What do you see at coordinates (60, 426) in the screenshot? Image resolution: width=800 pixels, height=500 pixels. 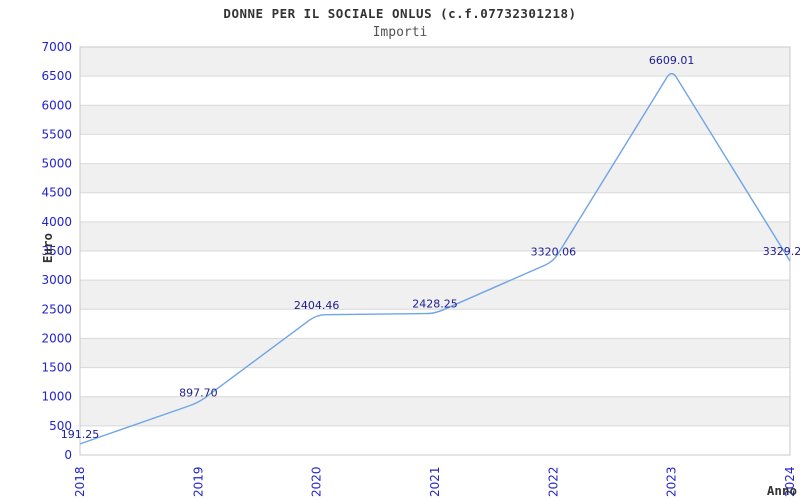 I see `y-tick-label: 500` at bounding box center [60, 426].